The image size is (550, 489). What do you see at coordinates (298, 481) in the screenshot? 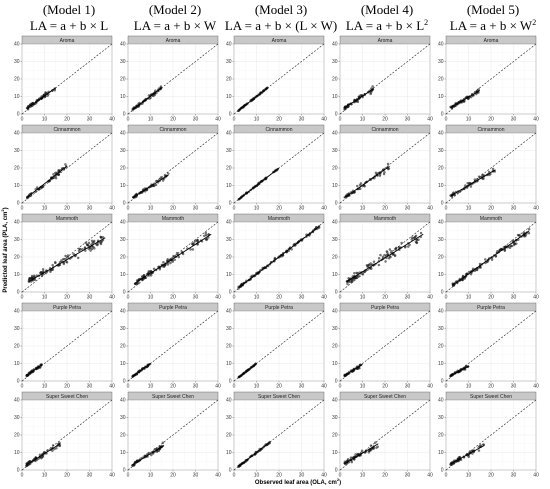
I see `x-axis-label: Observed leaf area (OLA, cm2)` at bounding box center [298, 481].